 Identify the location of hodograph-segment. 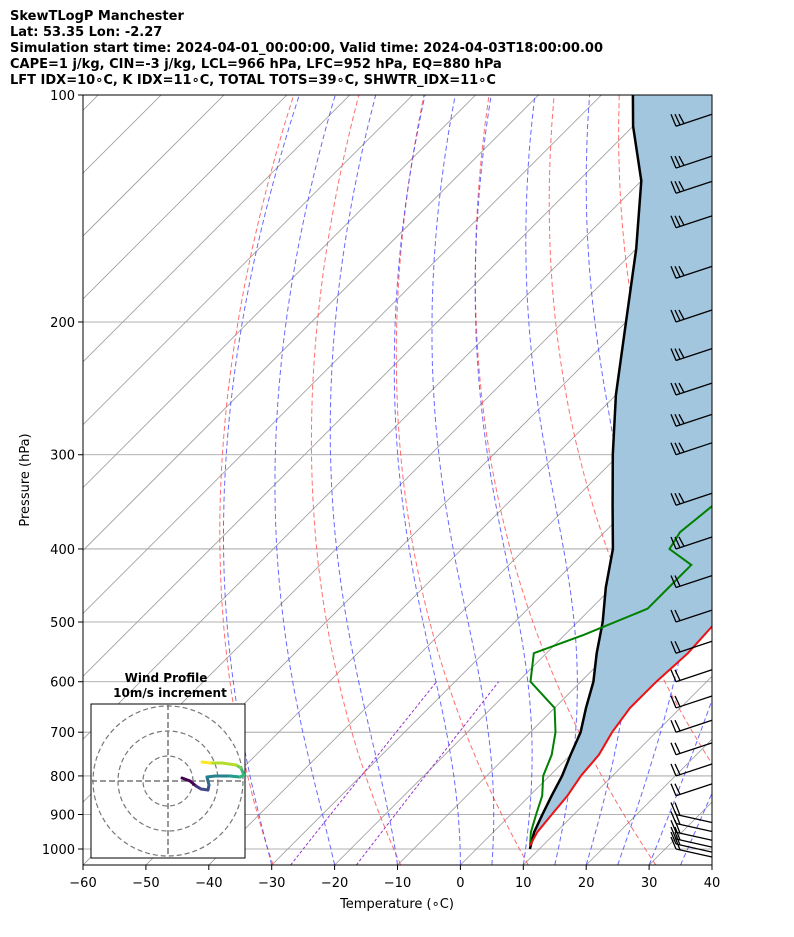
(229, 764).